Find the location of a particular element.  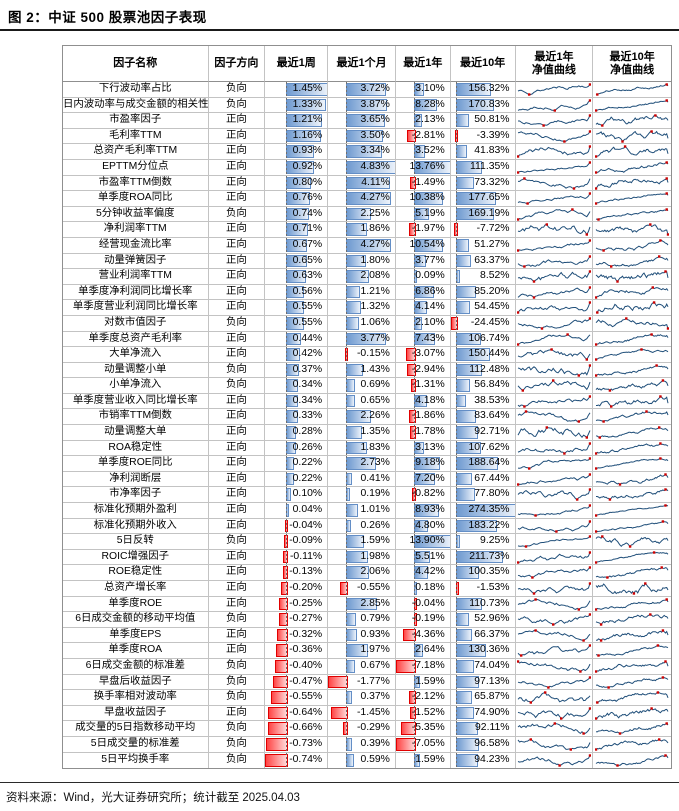

factor-name-cell: 标准化预期外收入 is located at coordinates (136, 526).